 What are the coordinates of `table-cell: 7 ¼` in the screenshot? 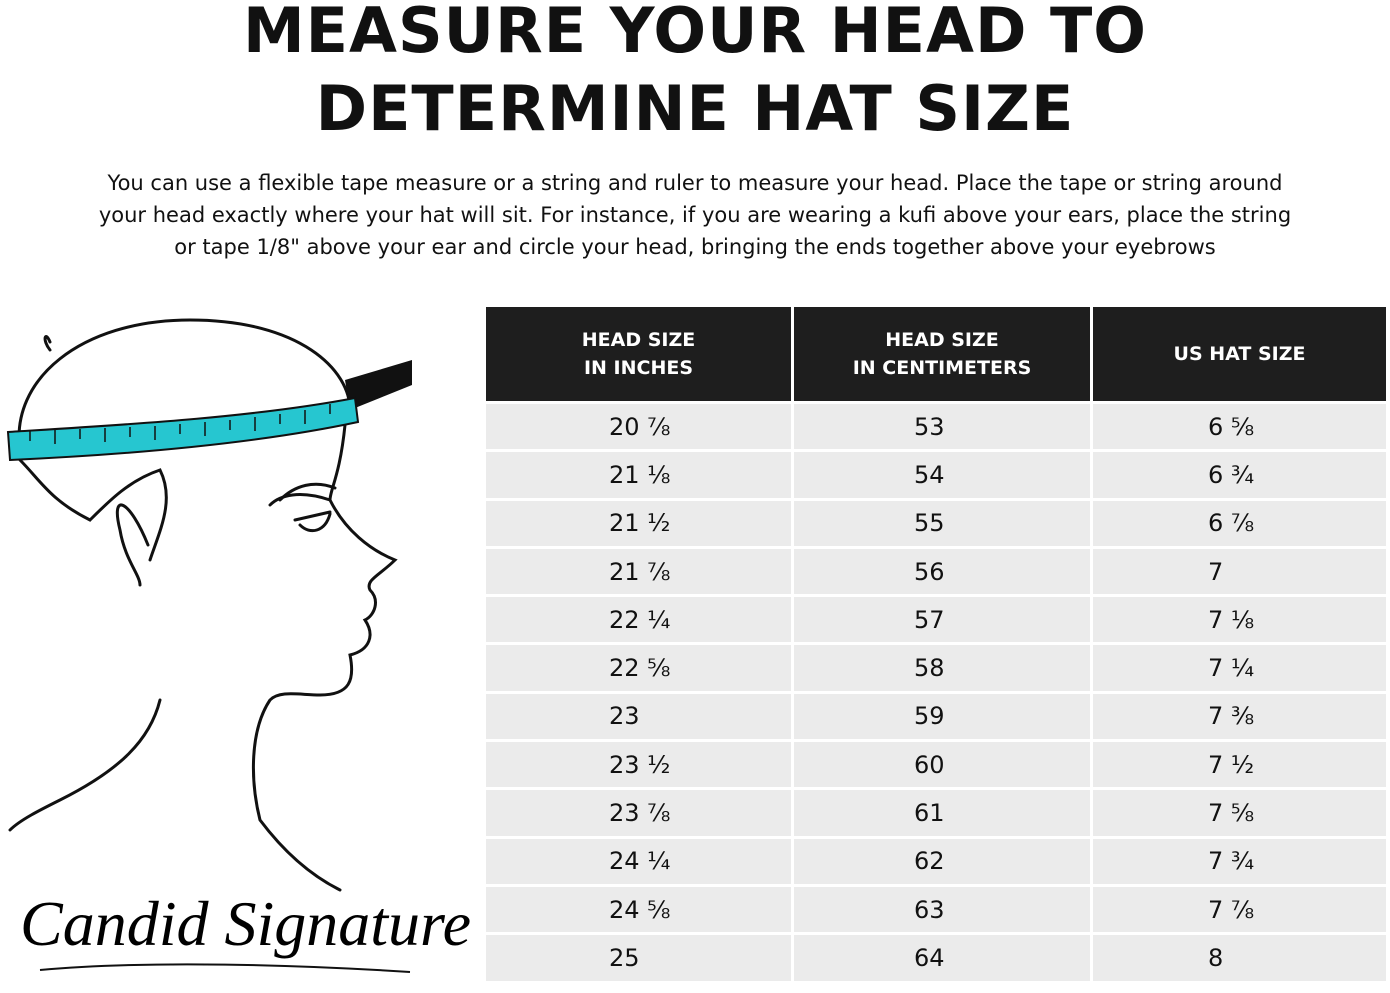 It's located at (1239, 666).